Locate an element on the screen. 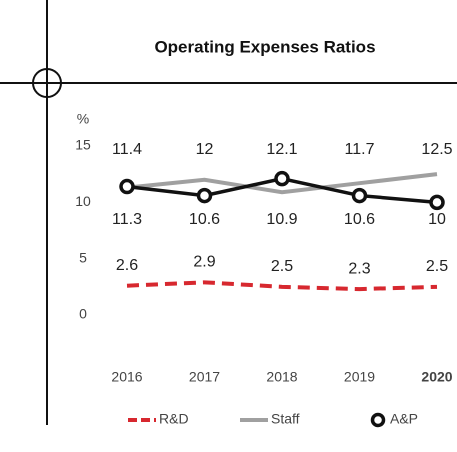 The width and height of the screenshot is (457, 452). data-label: 10 is located at coordinates (437, 219).